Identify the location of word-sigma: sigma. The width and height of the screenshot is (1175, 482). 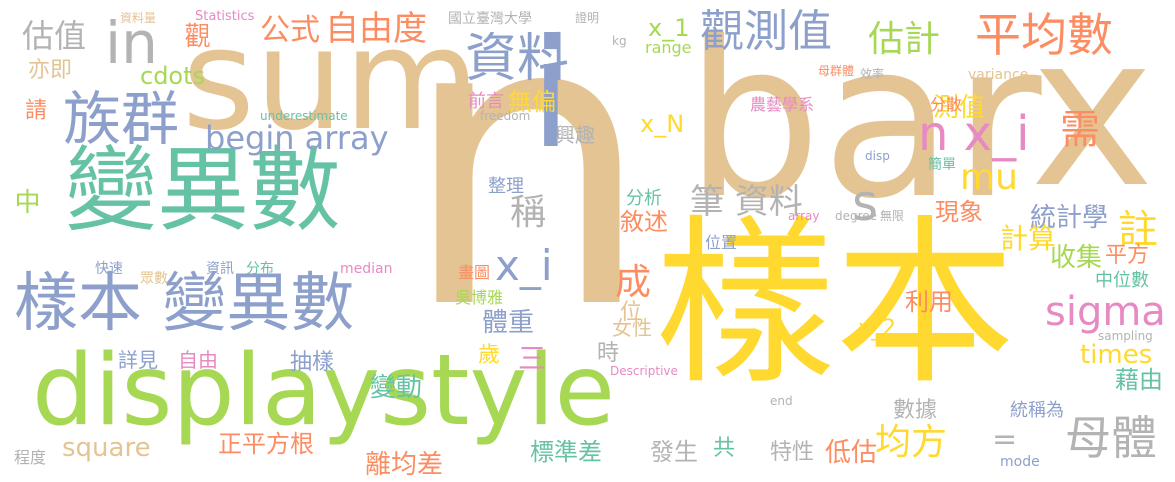
(1105, 312).